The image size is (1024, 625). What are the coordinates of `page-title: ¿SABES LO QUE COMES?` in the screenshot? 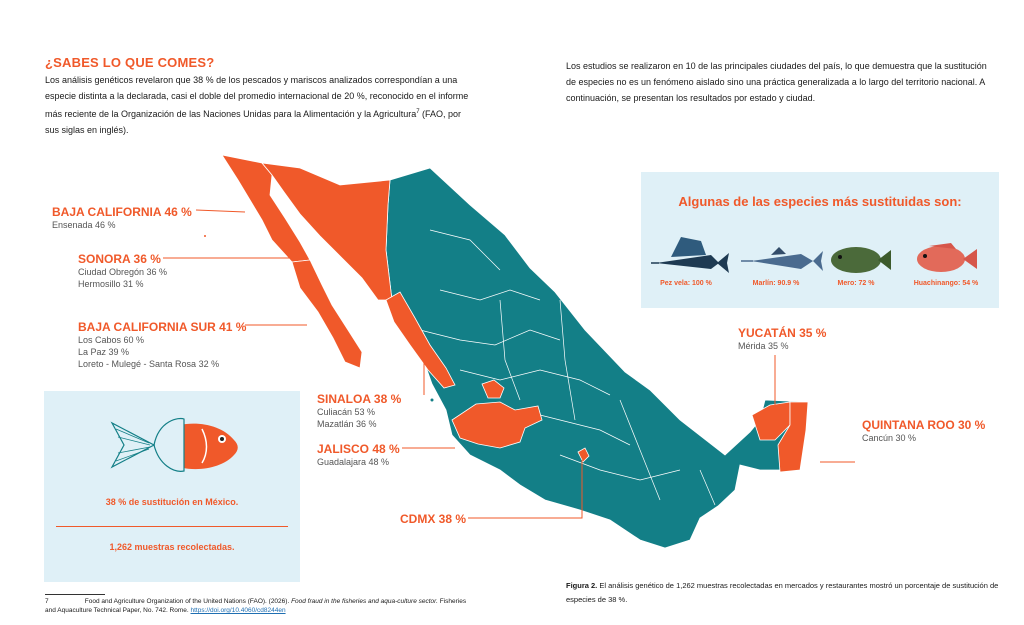 It's located at (130, 62).